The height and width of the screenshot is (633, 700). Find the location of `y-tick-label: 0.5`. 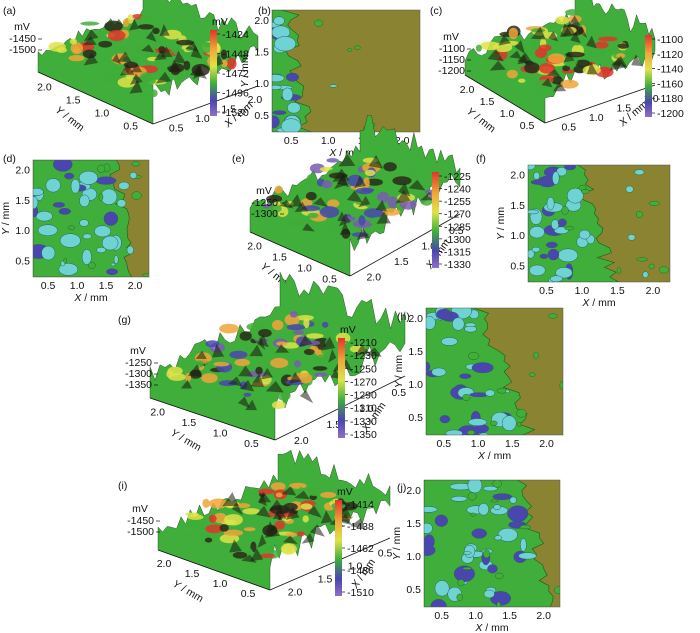

y-tick-label: 0.5 is located at coordinates (22, 262).